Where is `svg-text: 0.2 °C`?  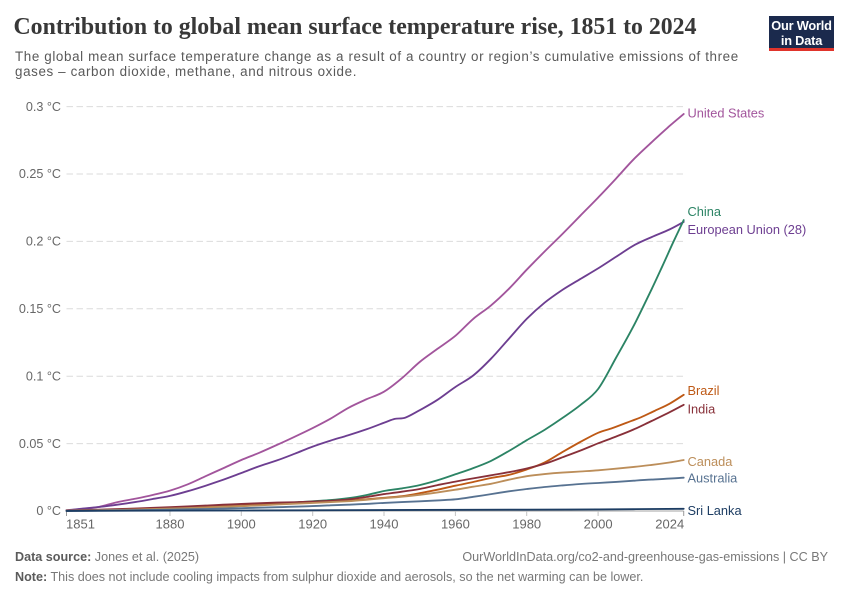 svg-text: 0.2 °C is located at coordinates (43, 242).